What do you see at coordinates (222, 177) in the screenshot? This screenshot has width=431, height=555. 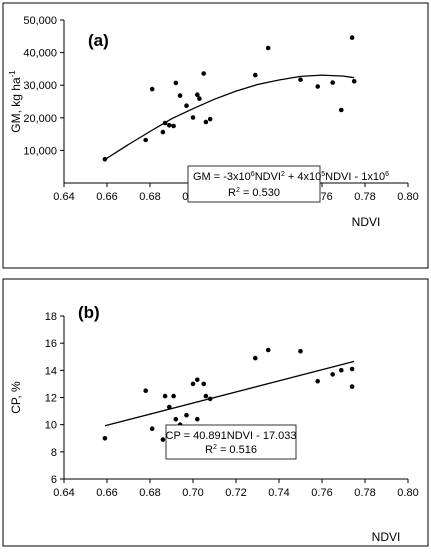 I see `equation-part: GM = -3x10` at bounding box center [222, 177].